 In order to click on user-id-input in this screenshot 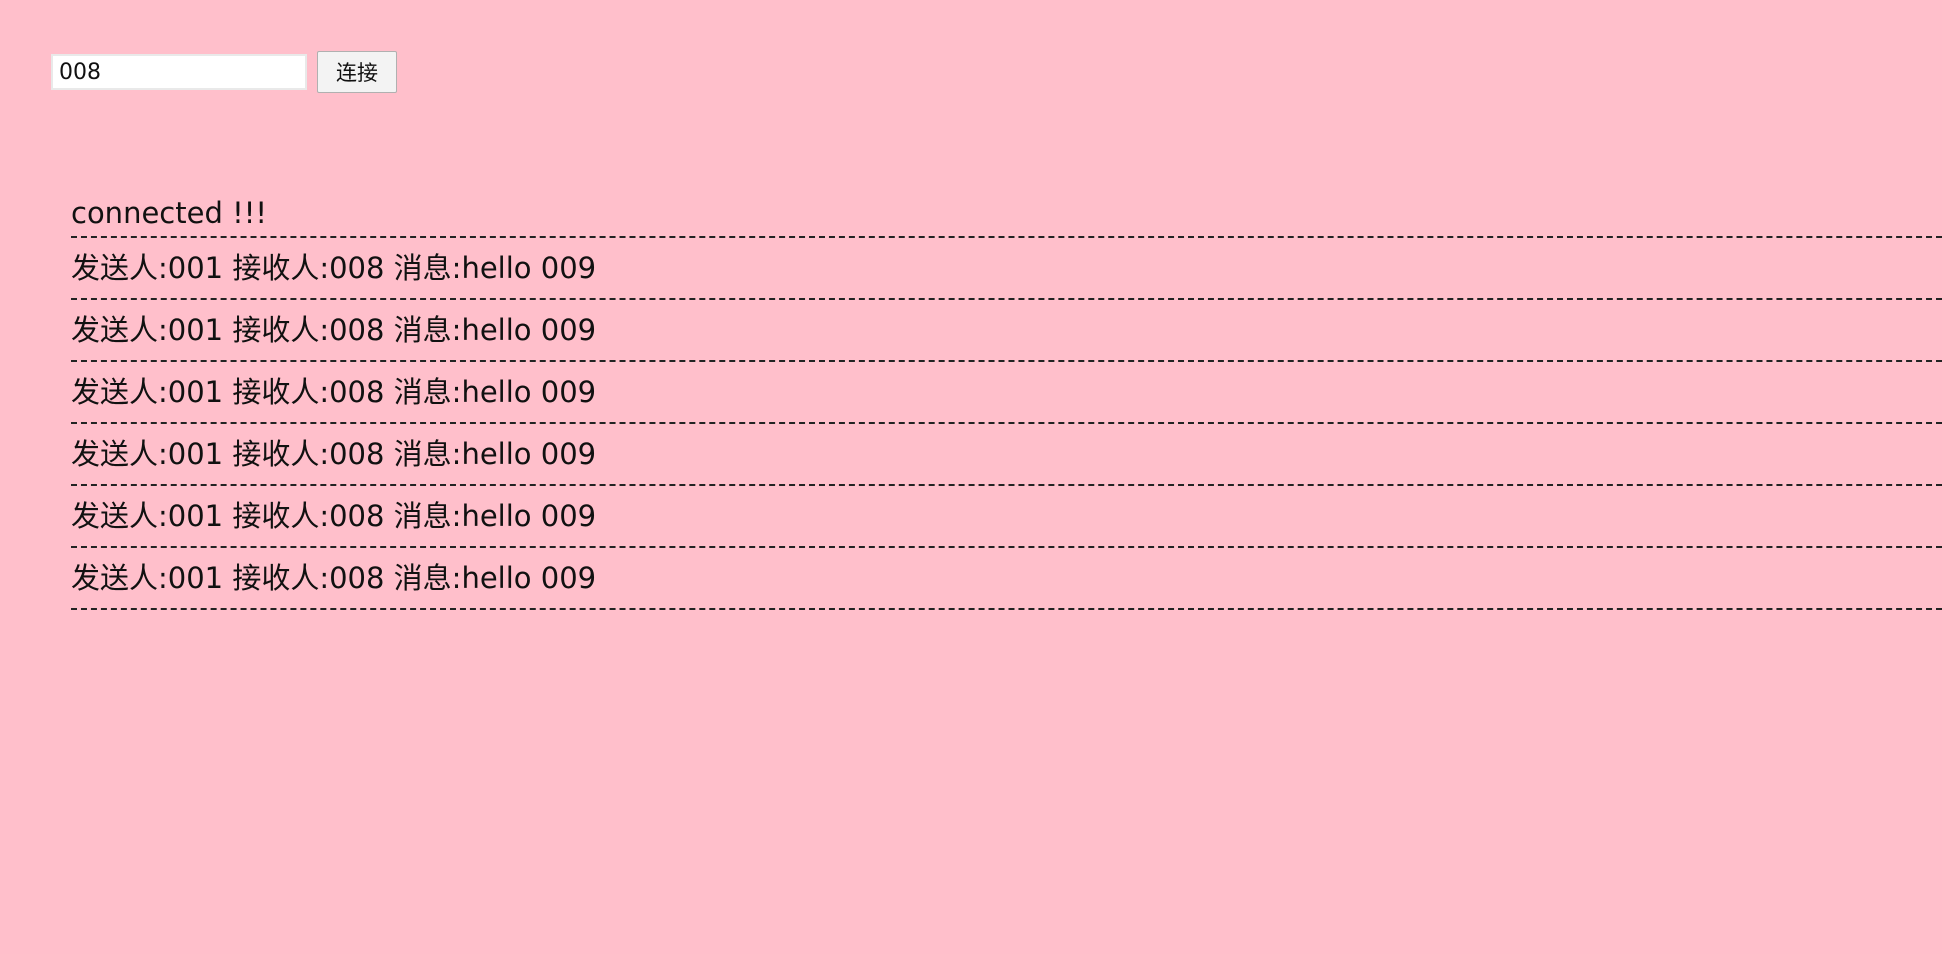, I will do `click(179, 72)`.